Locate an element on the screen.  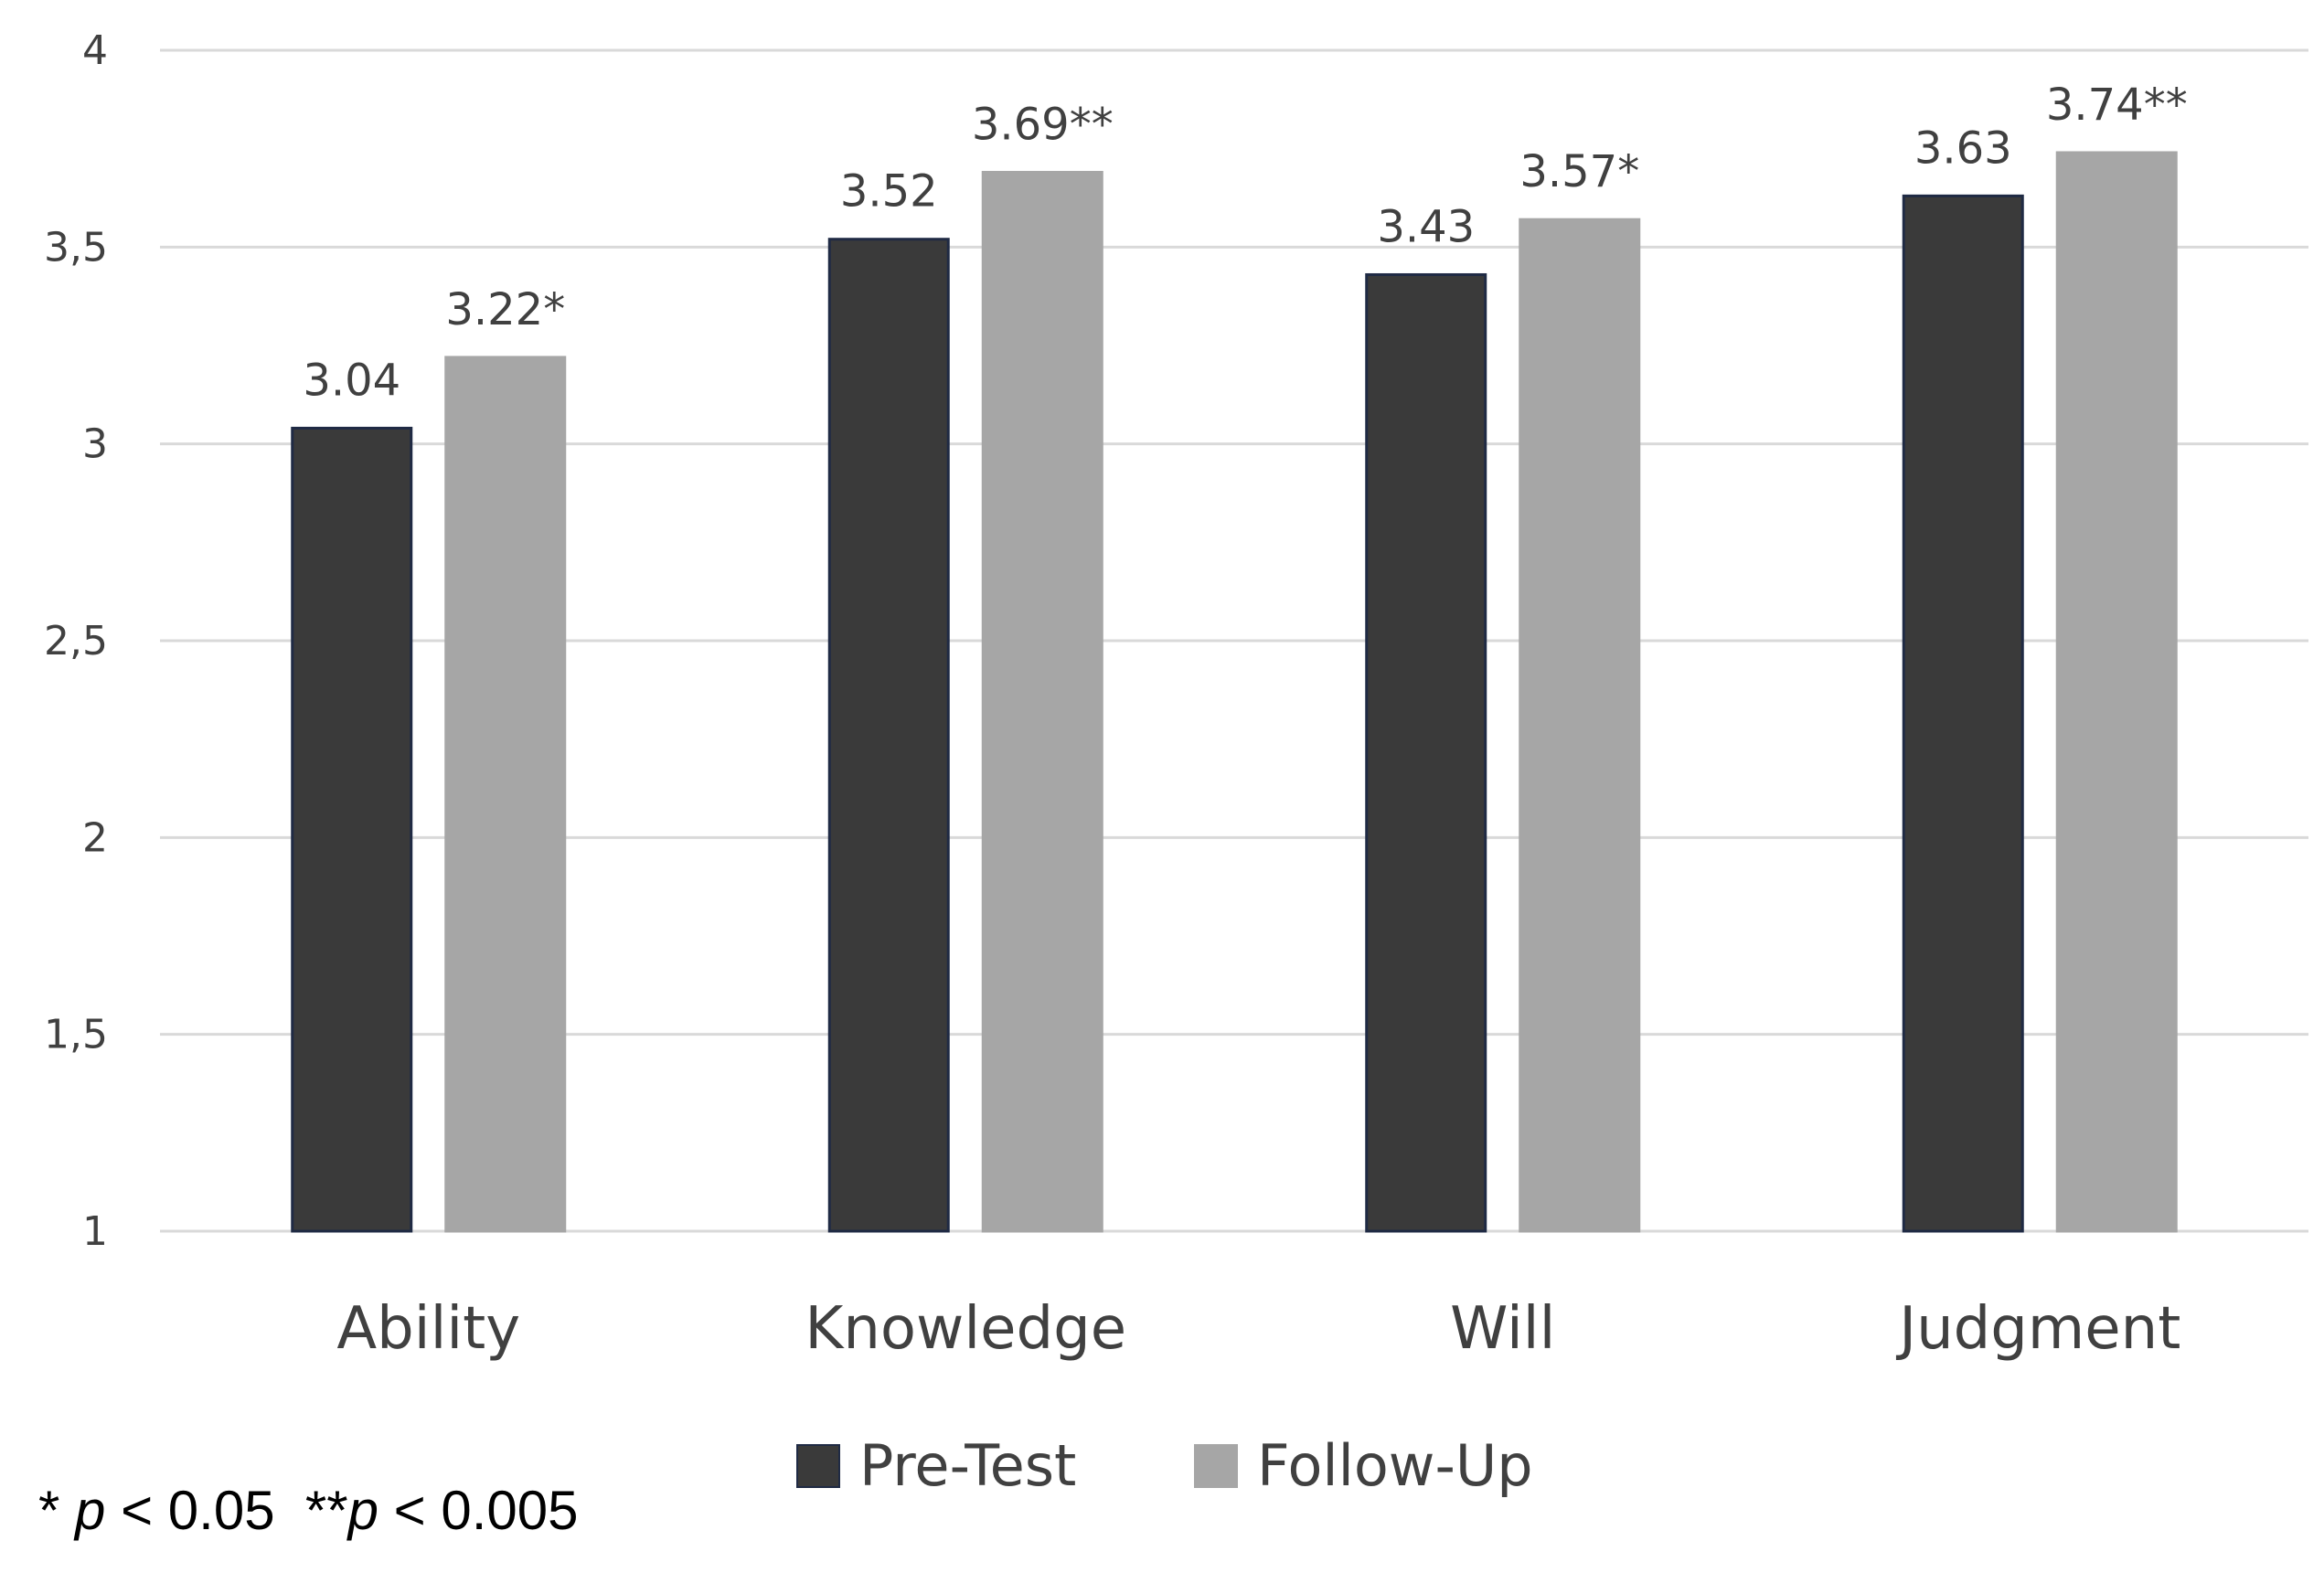
data-label: 3.22* is located at coordinates (505, 309).